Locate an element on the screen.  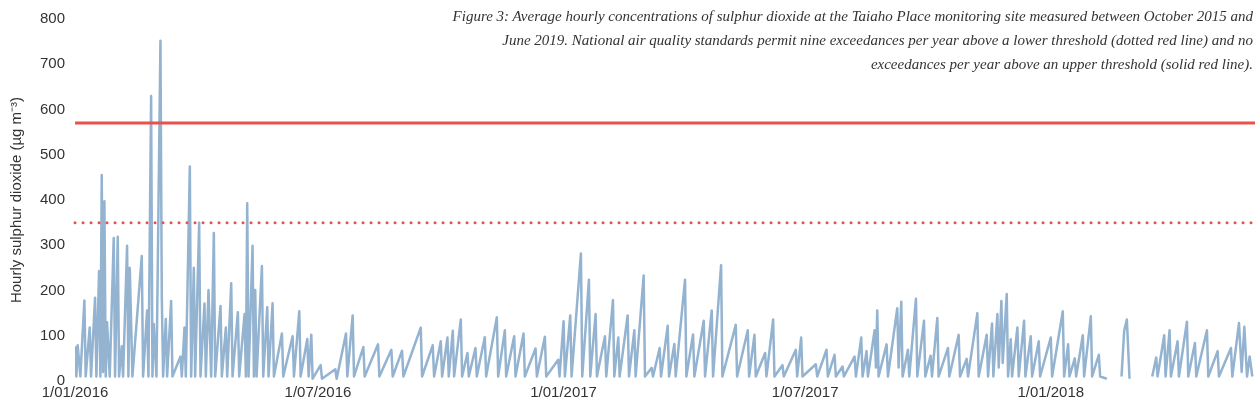
y-tick-label: 600 is located at coordinates (53, 108).